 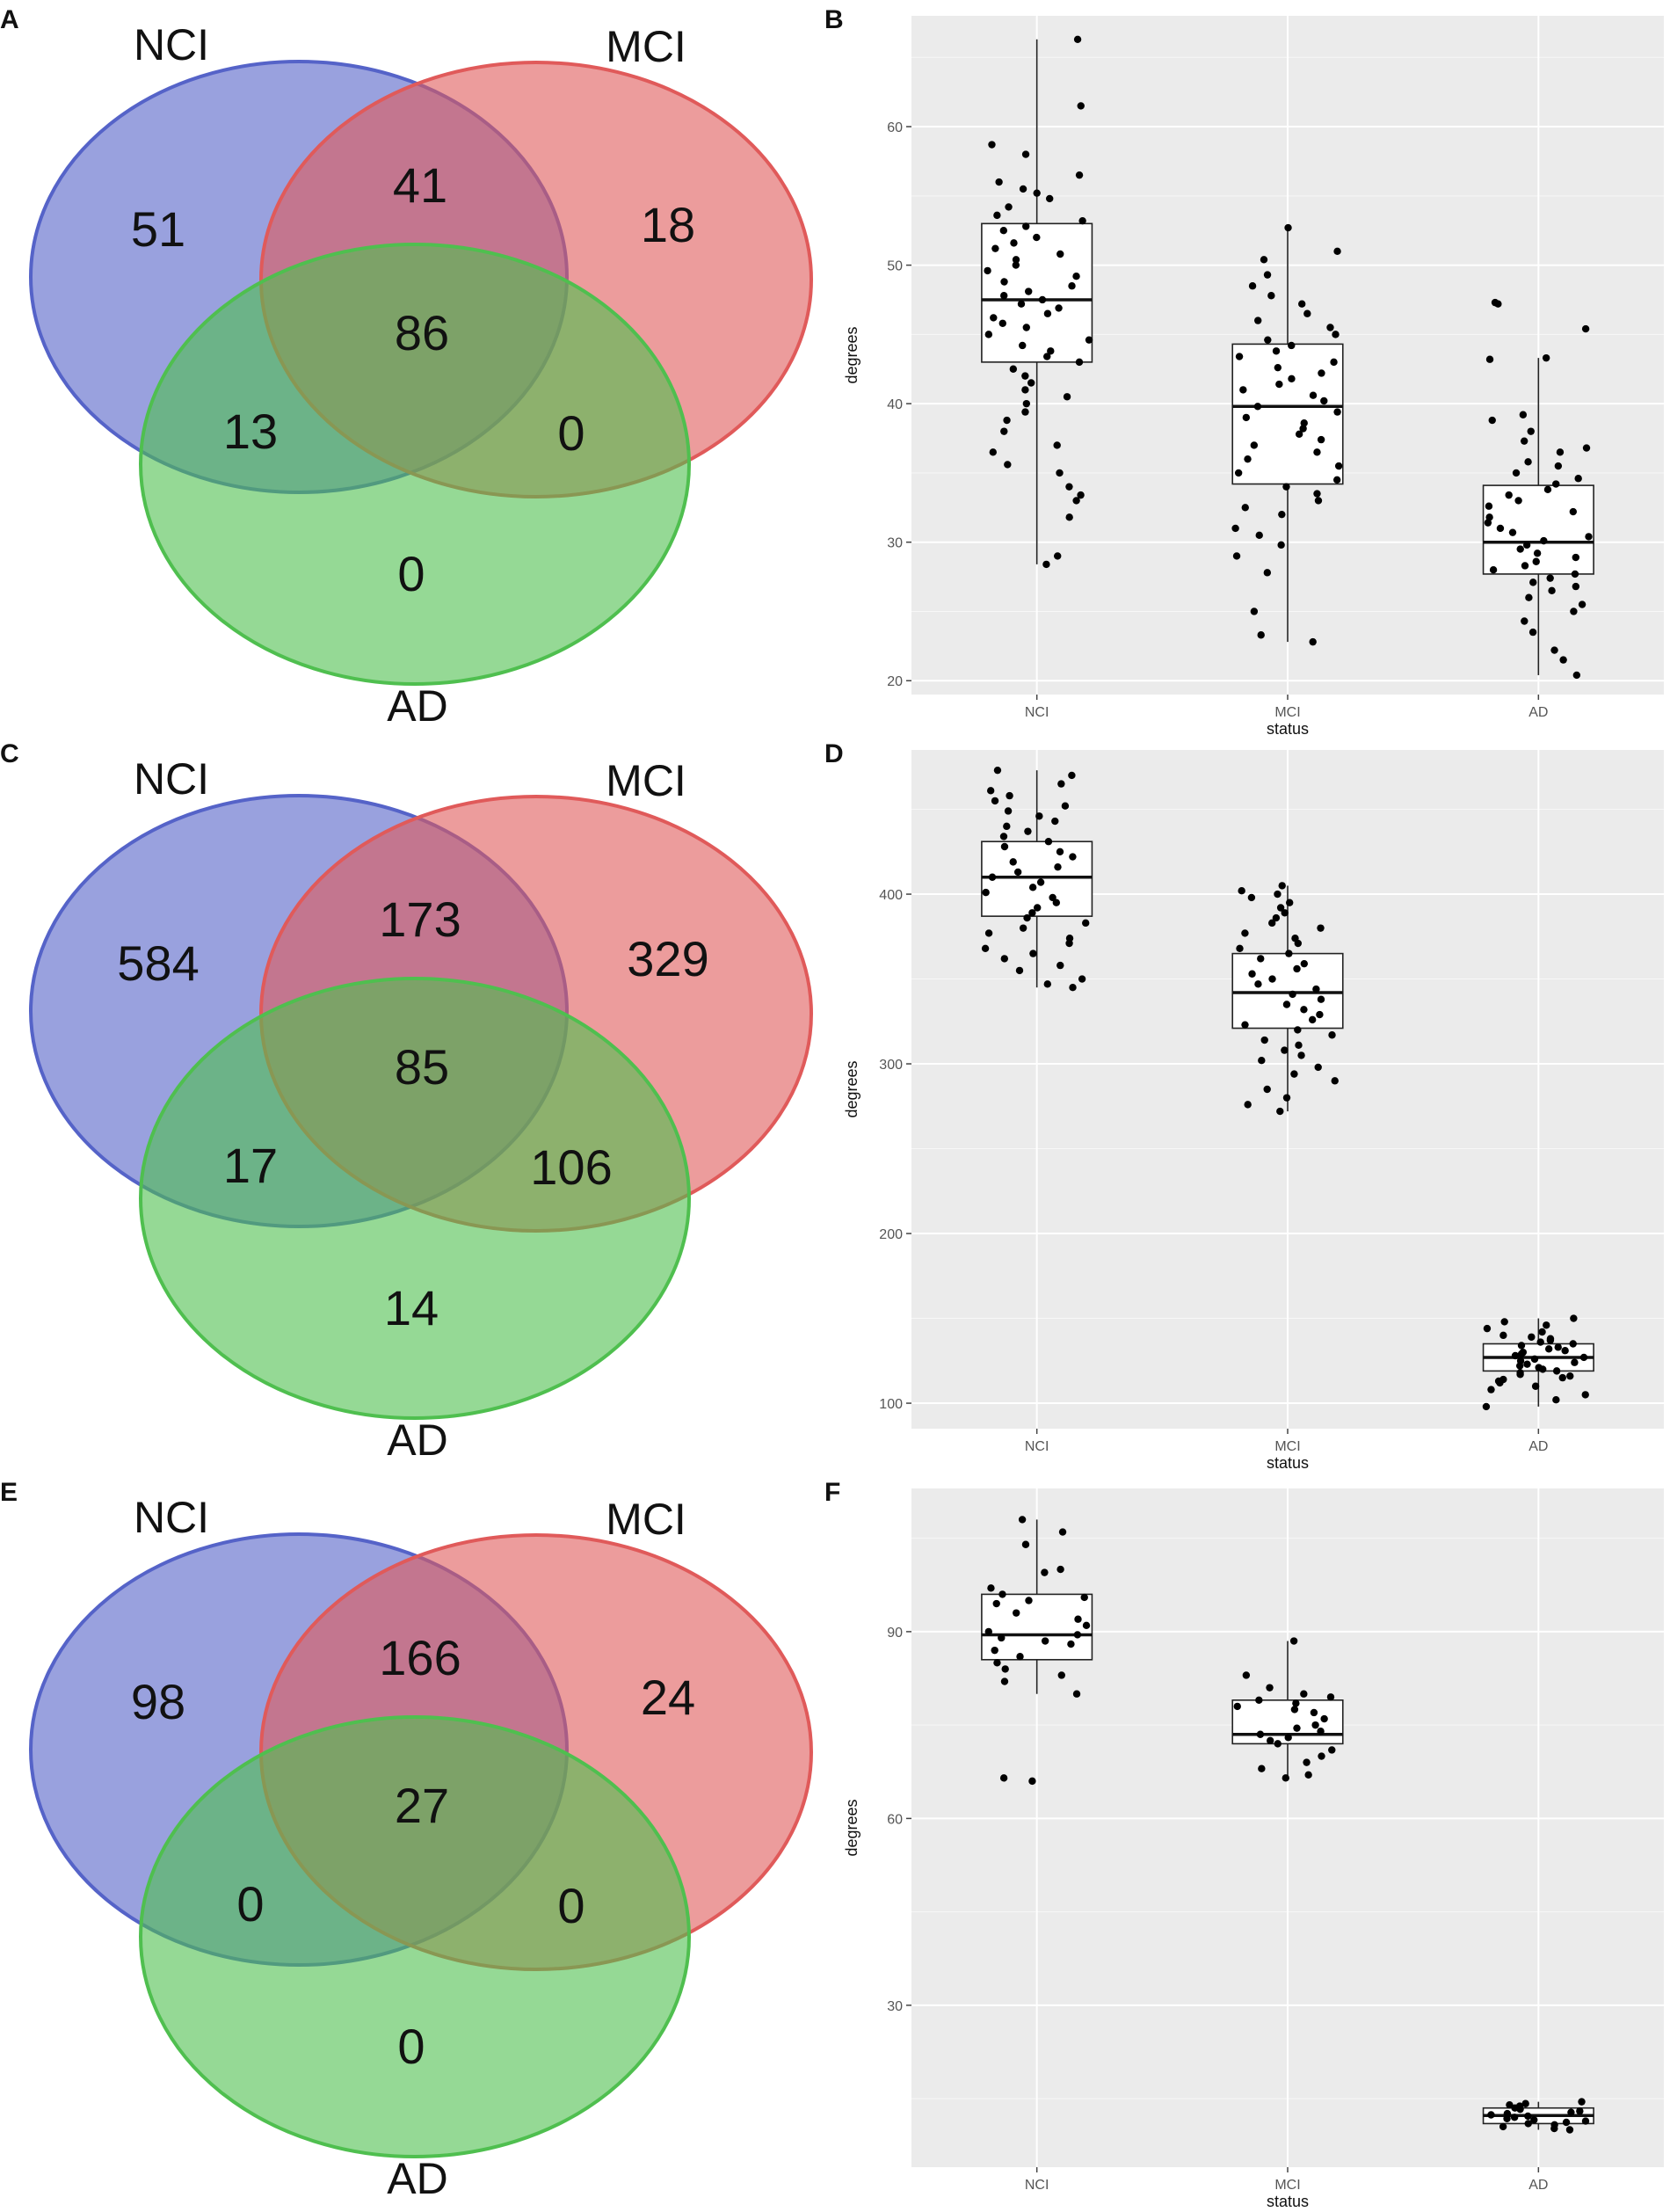 I want to click on circle-ad-A, so click(x=415, y=465).